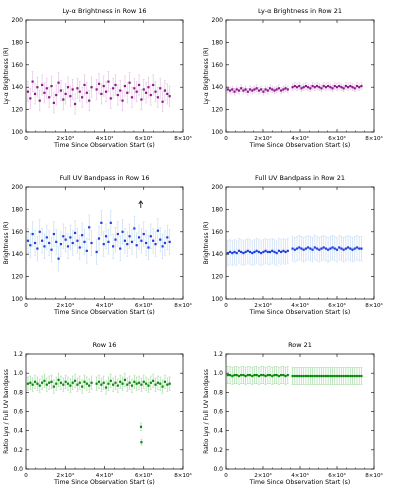 The height and width of the screenshot is (487, 400). Describe the element at coordinates (337, 305) in the screenshot. I see `x-tick-label: 6×10⁴` at that location.